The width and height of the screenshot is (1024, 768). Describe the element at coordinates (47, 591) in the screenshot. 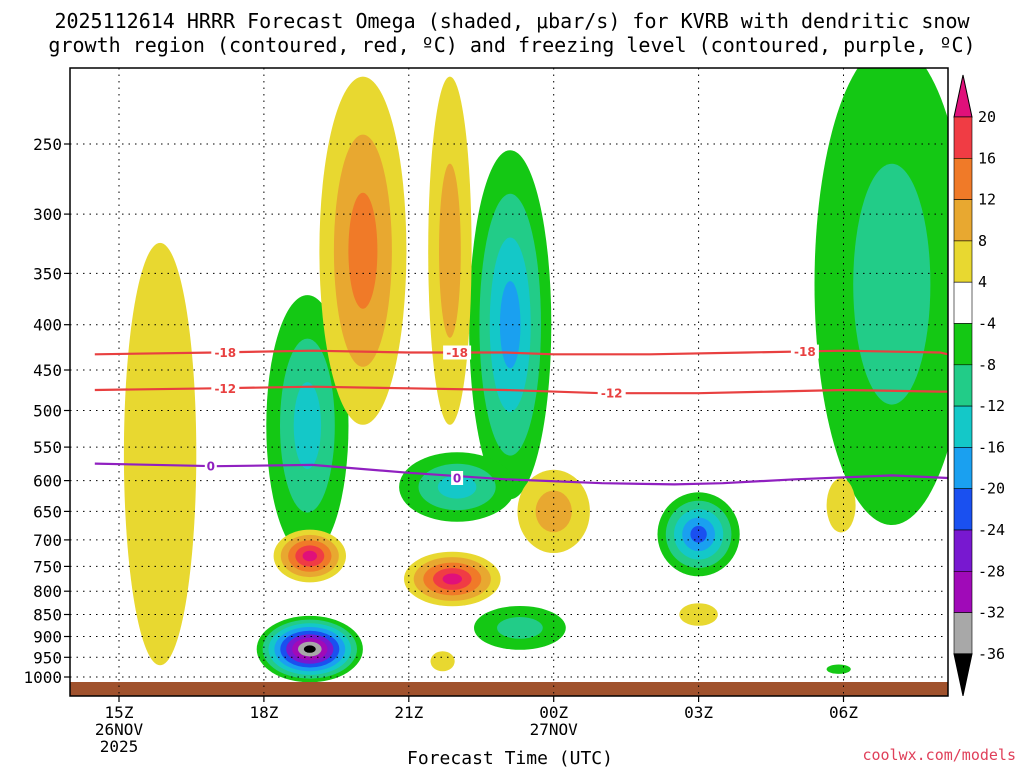

I see `y-tick-label-800: 800` at that location.